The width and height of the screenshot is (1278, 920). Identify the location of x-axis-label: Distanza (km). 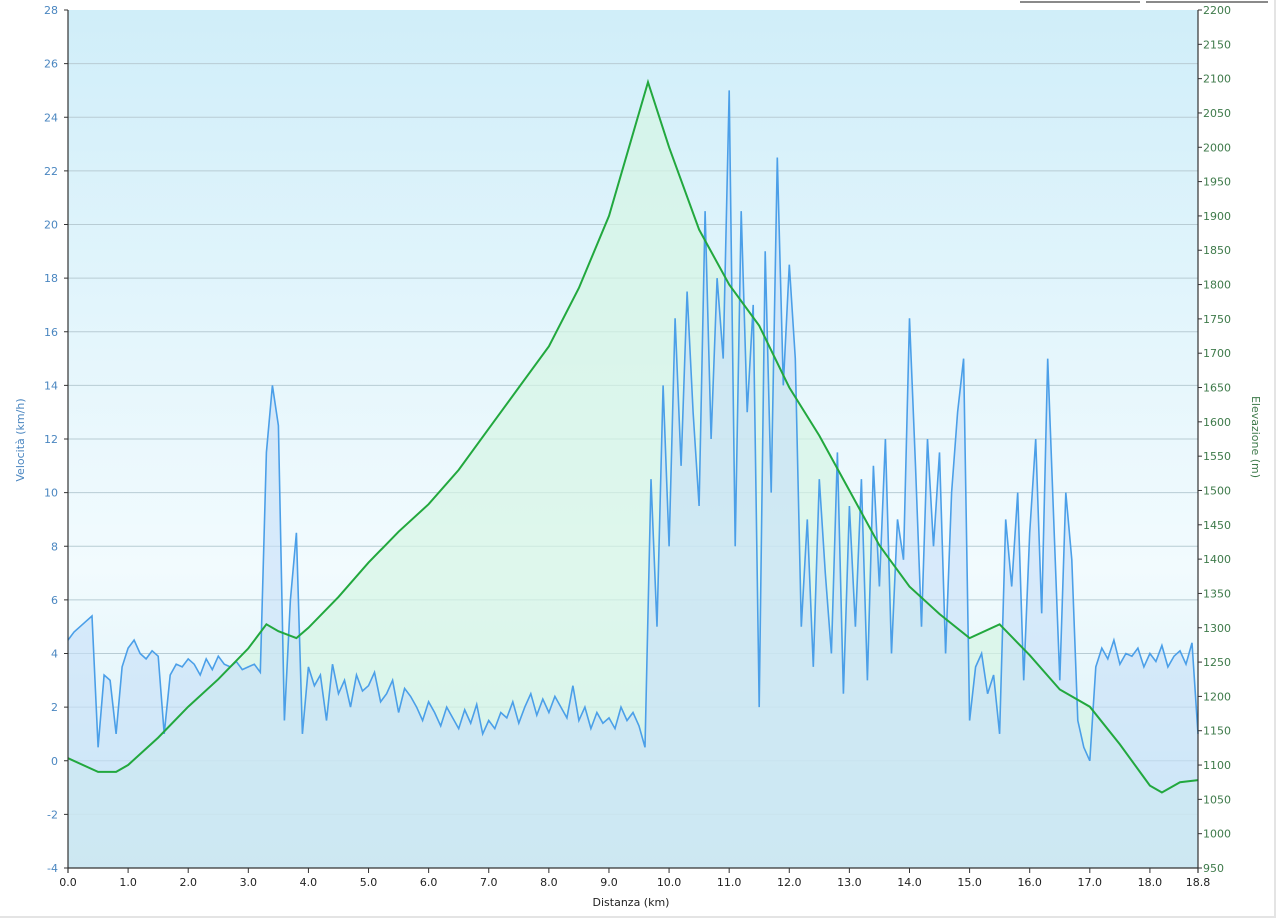
(631, 902).